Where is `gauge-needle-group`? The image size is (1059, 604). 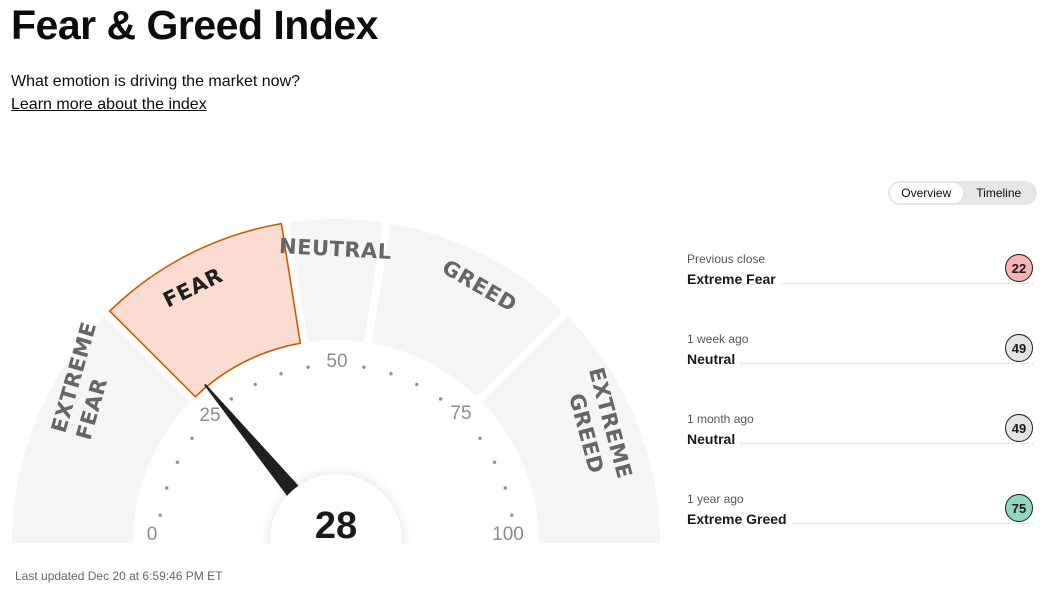
gauge-needle-group is located at coordinates (254, 443).